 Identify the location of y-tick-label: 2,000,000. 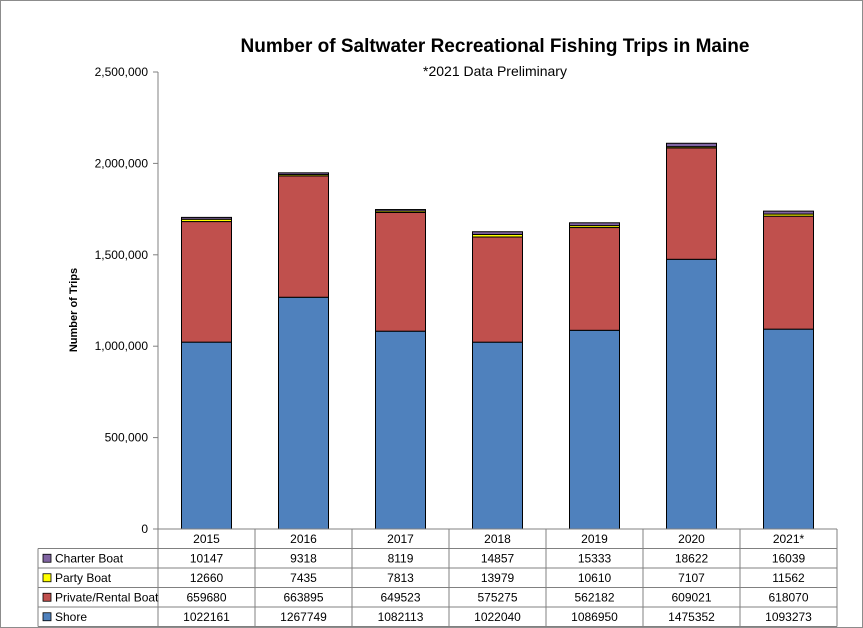
(122, 163).